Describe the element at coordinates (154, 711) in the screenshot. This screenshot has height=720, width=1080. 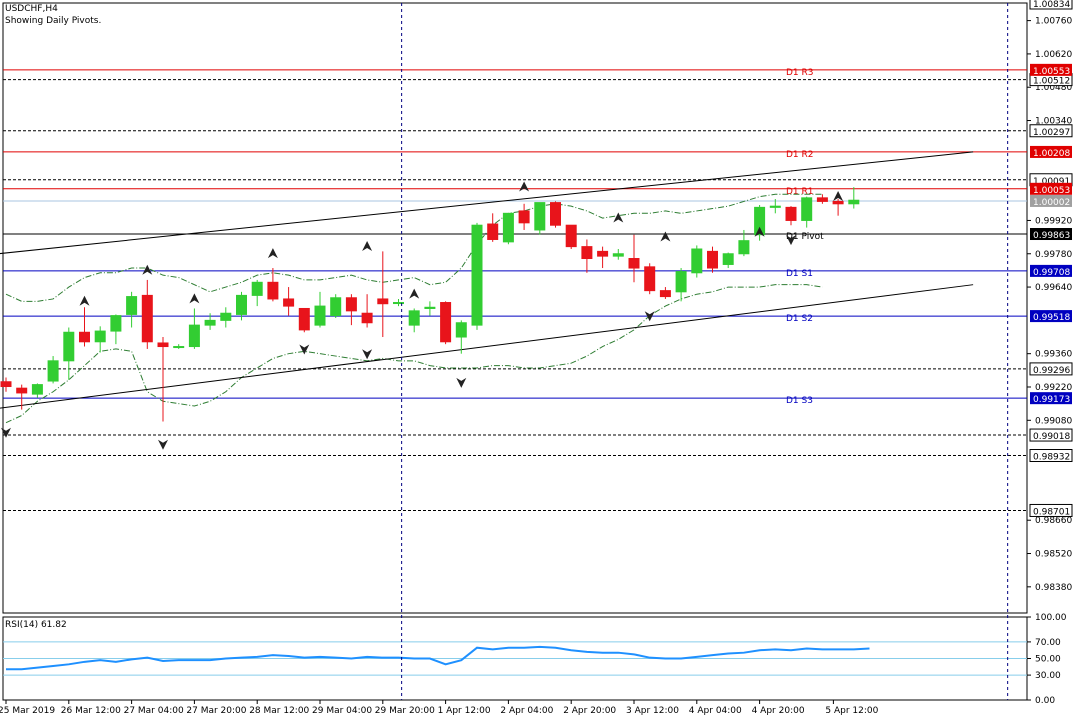
I see `time-axis-label: 27 Mar 04:00` at that location.